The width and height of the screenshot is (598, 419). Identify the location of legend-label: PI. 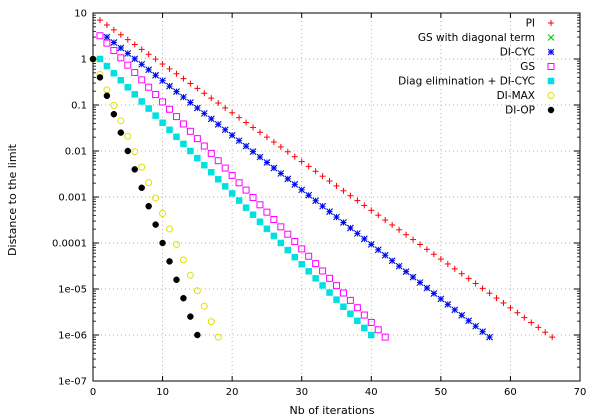
(530, 24).